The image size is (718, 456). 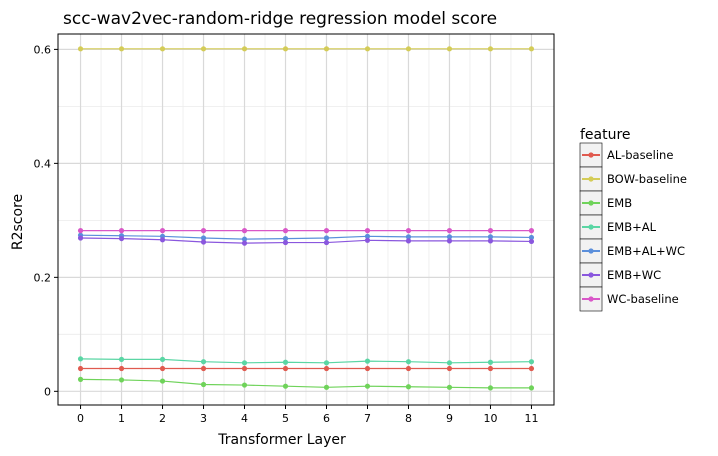 I want to click on legend-label: EMB+AL+WC, so click(x=646, y=251).